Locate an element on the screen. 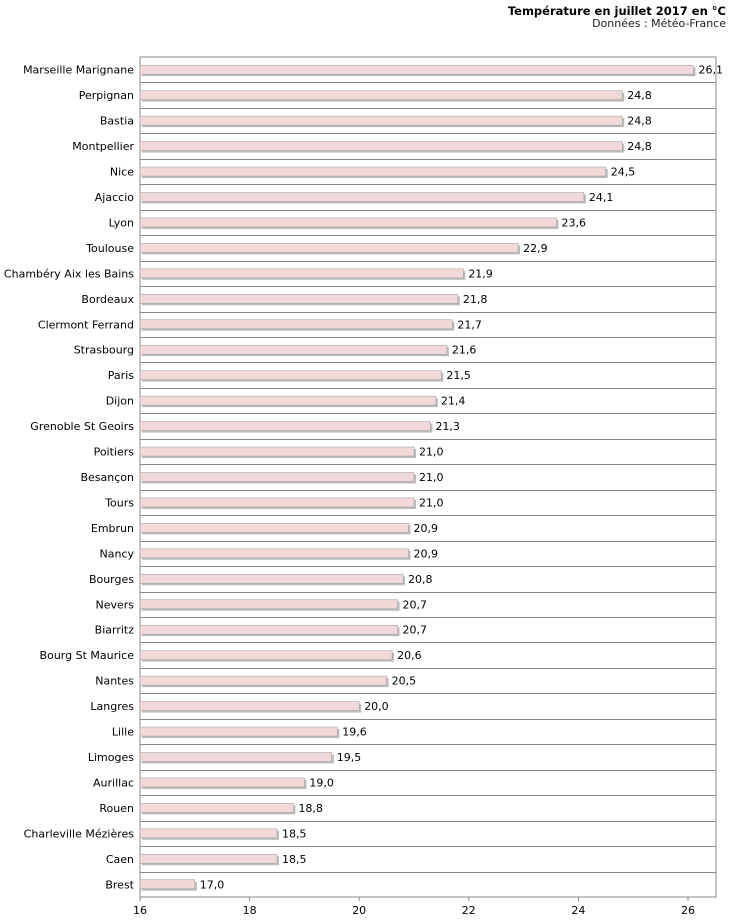 The height and width of the screenshot is (921, 730). category-label: Brest is located at coordinates (119, 884).